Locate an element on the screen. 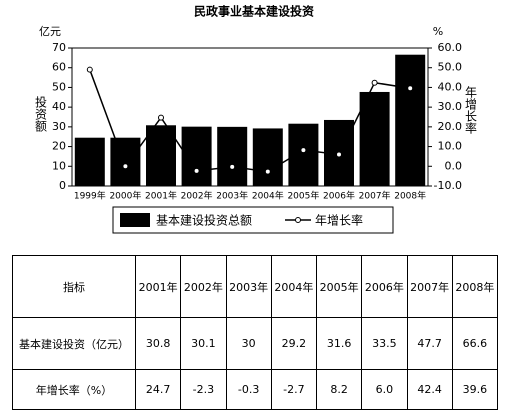 The image size is (508, 418). y2-tick-label: 50.0 is located at coordinates (450, 67).